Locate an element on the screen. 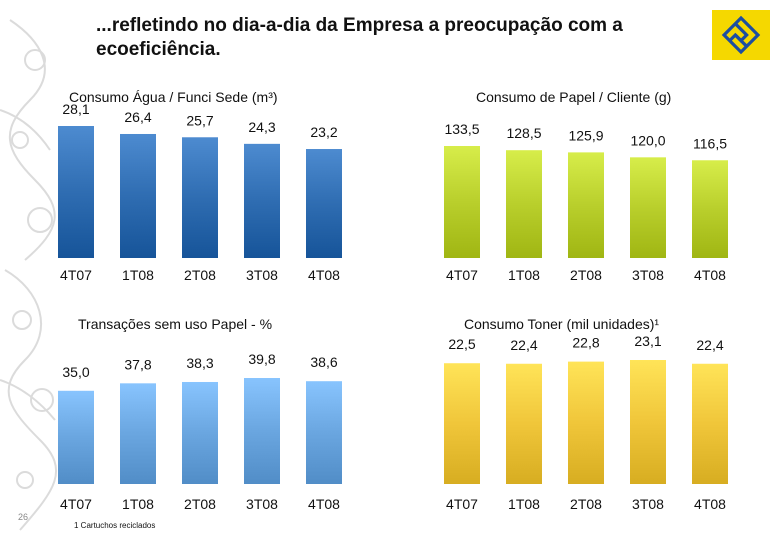 The width and height of the screenshot is (780, 540). value-label: 133,5 is located at coordinates (461, 129).